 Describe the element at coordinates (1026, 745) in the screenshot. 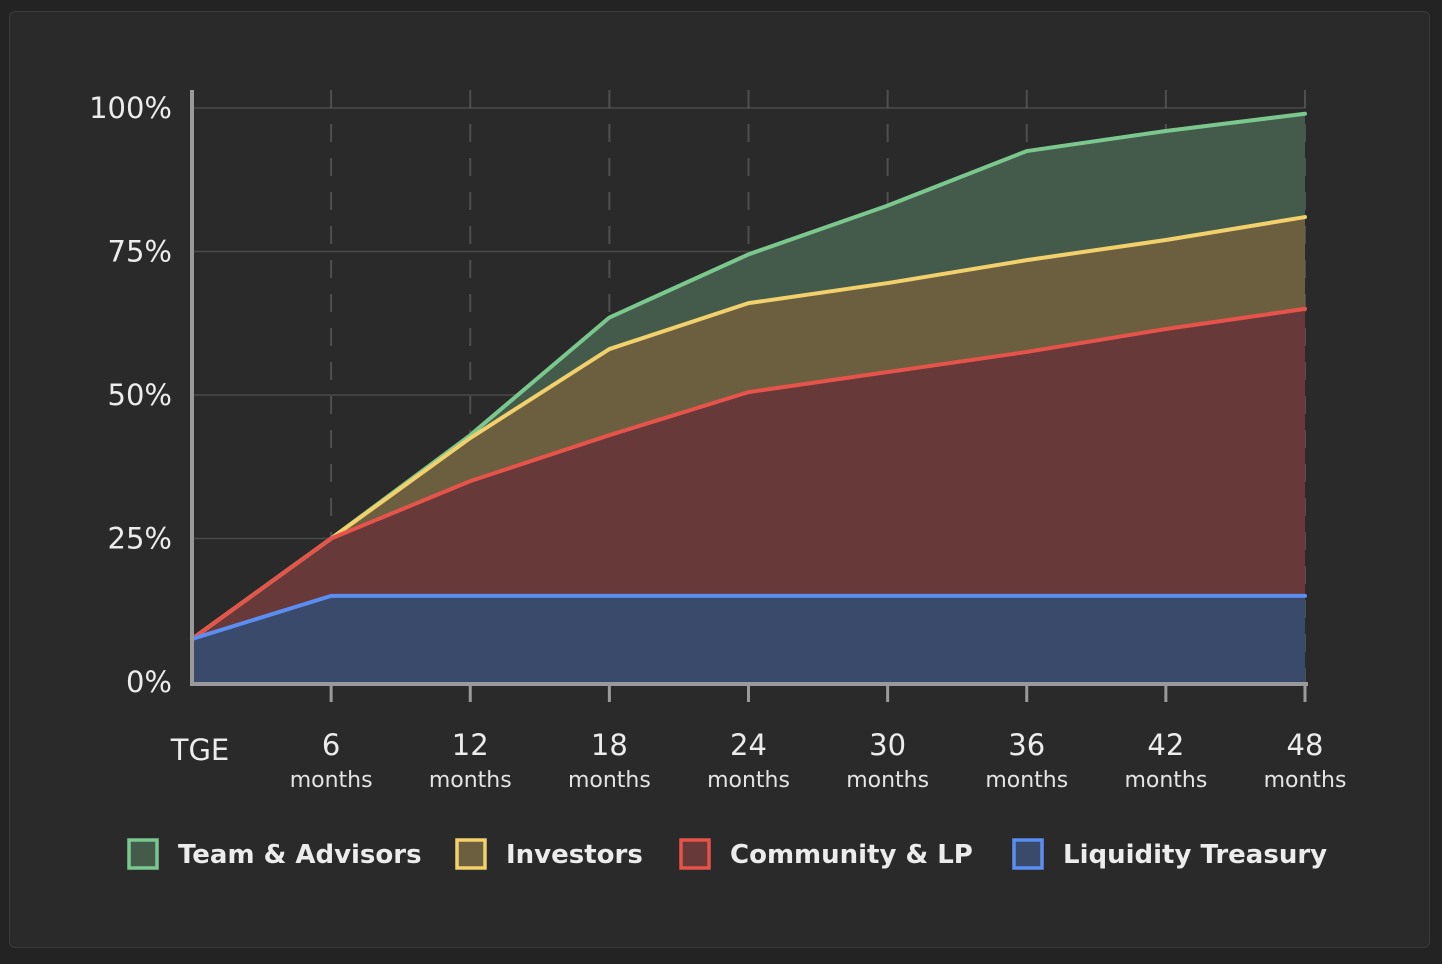

I see `x-tick-label: 36` at that location.